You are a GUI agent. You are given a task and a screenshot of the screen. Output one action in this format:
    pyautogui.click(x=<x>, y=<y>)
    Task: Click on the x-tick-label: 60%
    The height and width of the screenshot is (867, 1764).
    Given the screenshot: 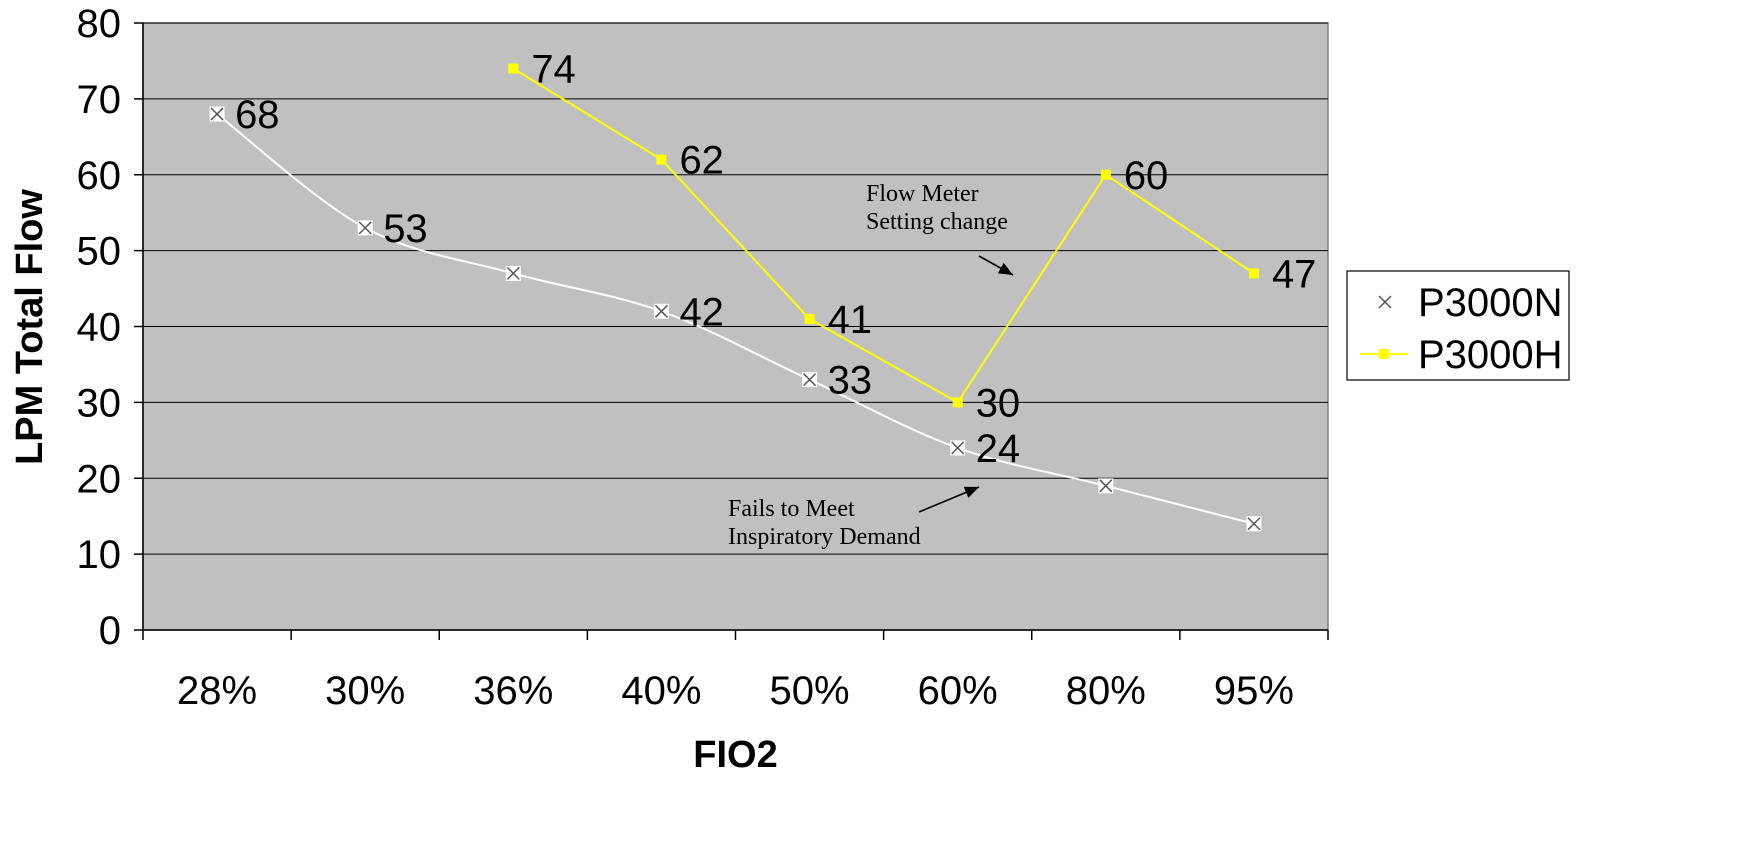 What is the action you would take?
    pyautogui.click(x=958, y=691)
    